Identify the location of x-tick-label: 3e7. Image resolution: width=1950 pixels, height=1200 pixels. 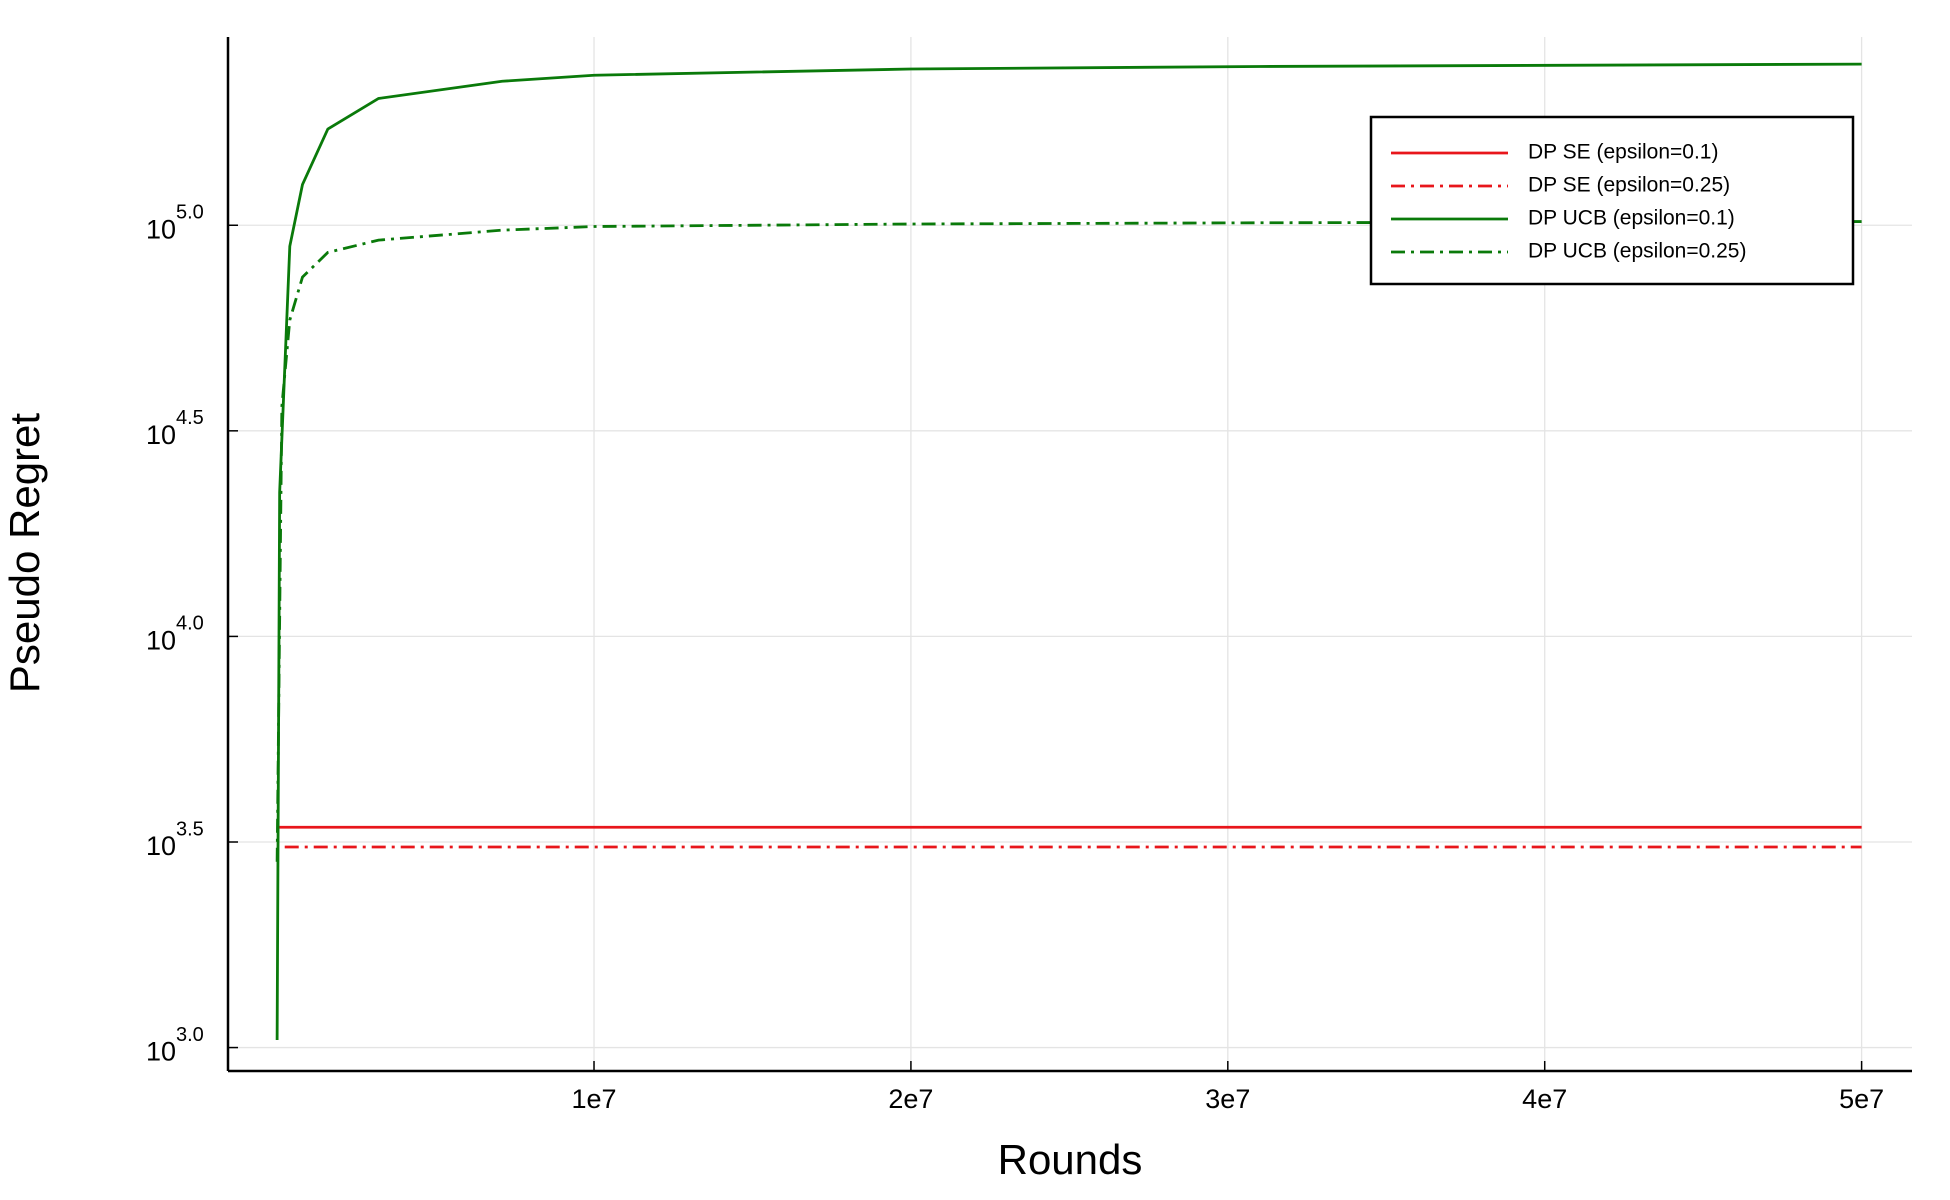
(1227, 1099).